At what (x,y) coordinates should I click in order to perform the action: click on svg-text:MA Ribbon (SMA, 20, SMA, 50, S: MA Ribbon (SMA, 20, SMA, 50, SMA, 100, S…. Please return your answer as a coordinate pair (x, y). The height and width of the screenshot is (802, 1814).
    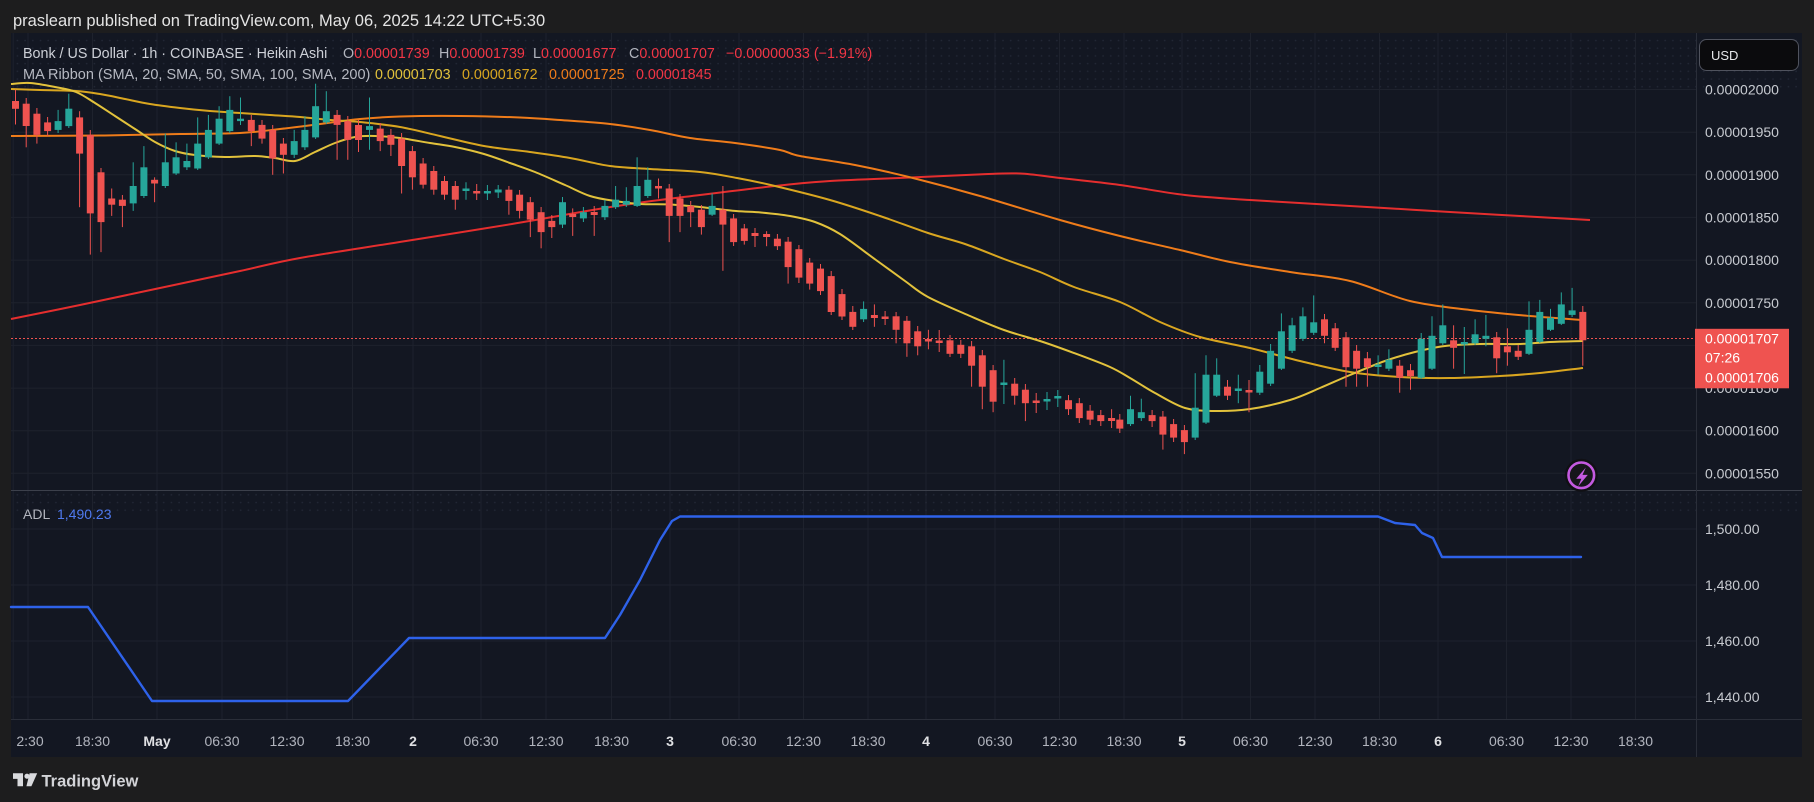
    Looking at the image, I should click on (196, 75).